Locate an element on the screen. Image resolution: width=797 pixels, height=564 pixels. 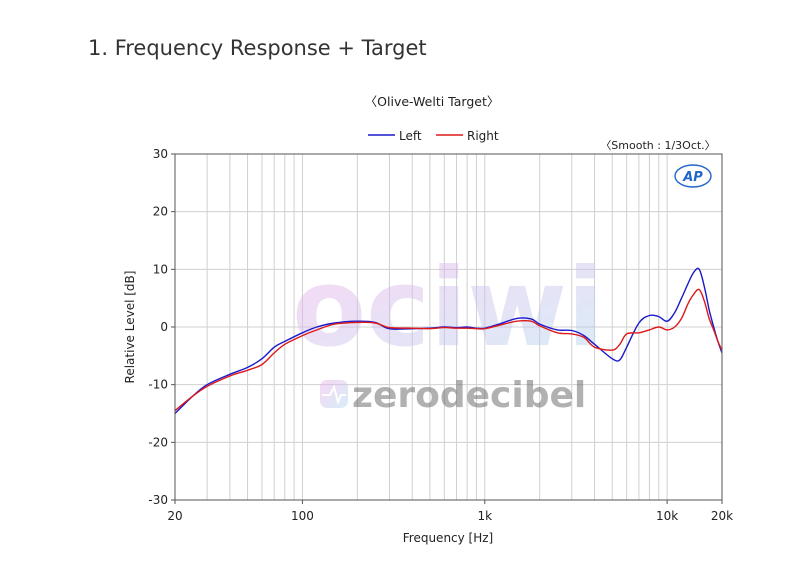
ap-badge-text: AP is located at coordinates (692, 177).